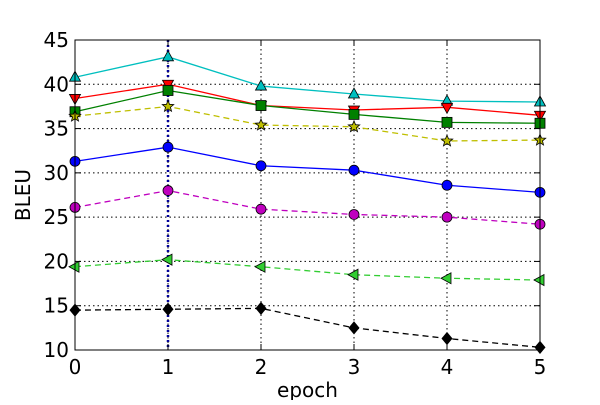 The height and width of the screenshot is (405, 600). Describe the element at coordinates (307, 389) in the screenshot. I see `x-axis-label: epoch` at that location.